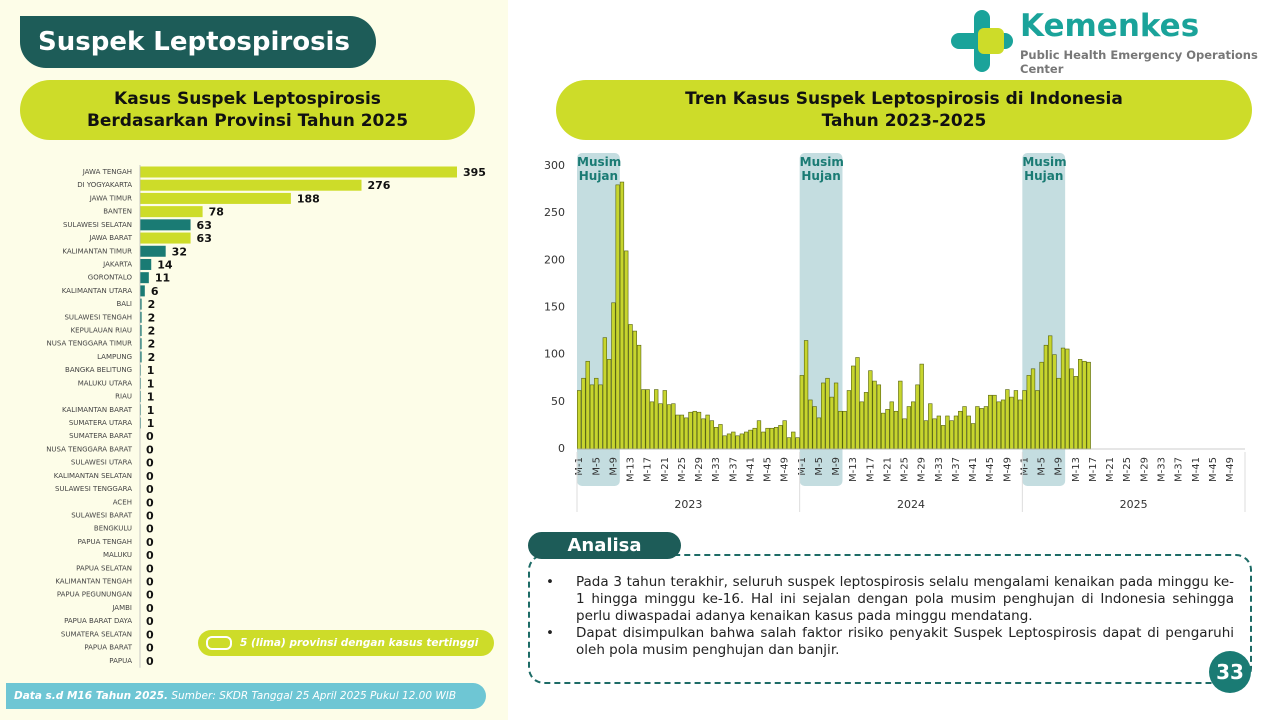 The width and height of the screenshot is (1280, 720). What do you see at coordinates (101, 463) in the screenshot?
I see `y-tick-label: SULAWESI UTARA` at bounding box center [101, 463].